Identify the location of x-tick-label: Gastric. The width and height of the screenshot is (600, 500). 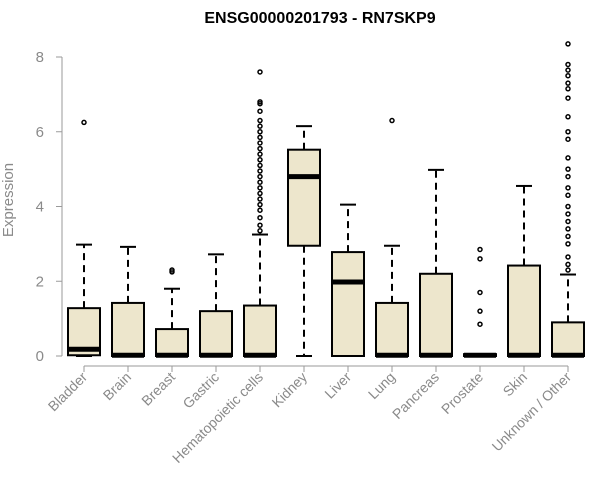
(200, 390).